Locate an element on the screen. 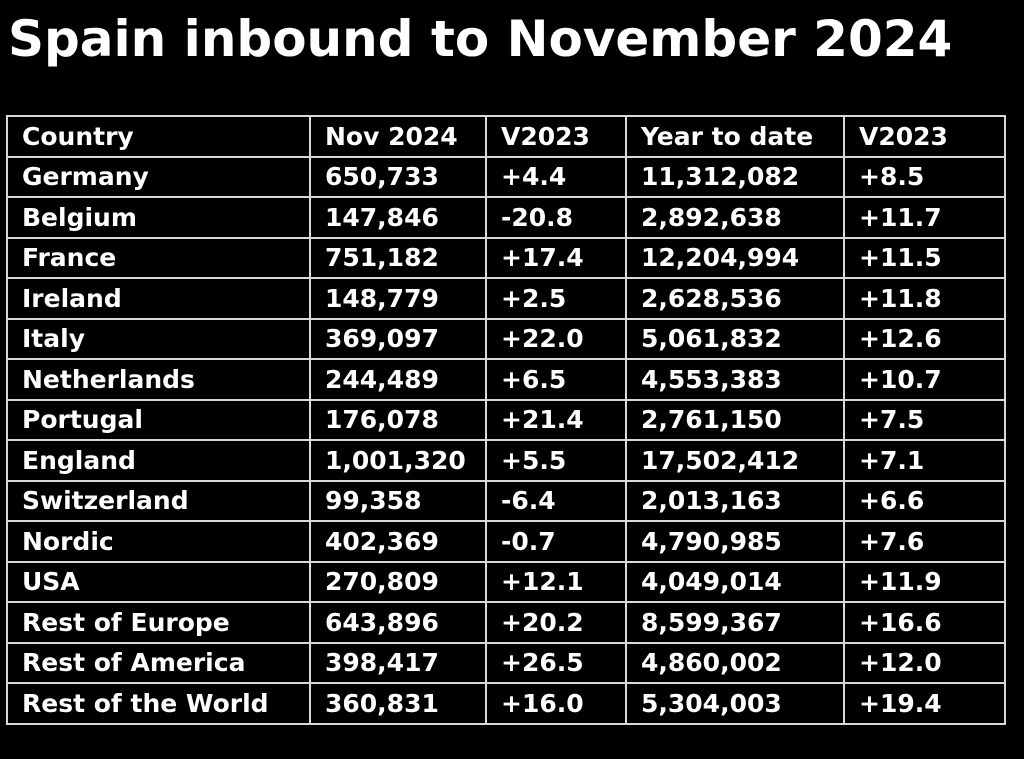 This screenshot has height=759, width=1024. cell-monthly-change: +2.5 is located at coordinates (556, 298).